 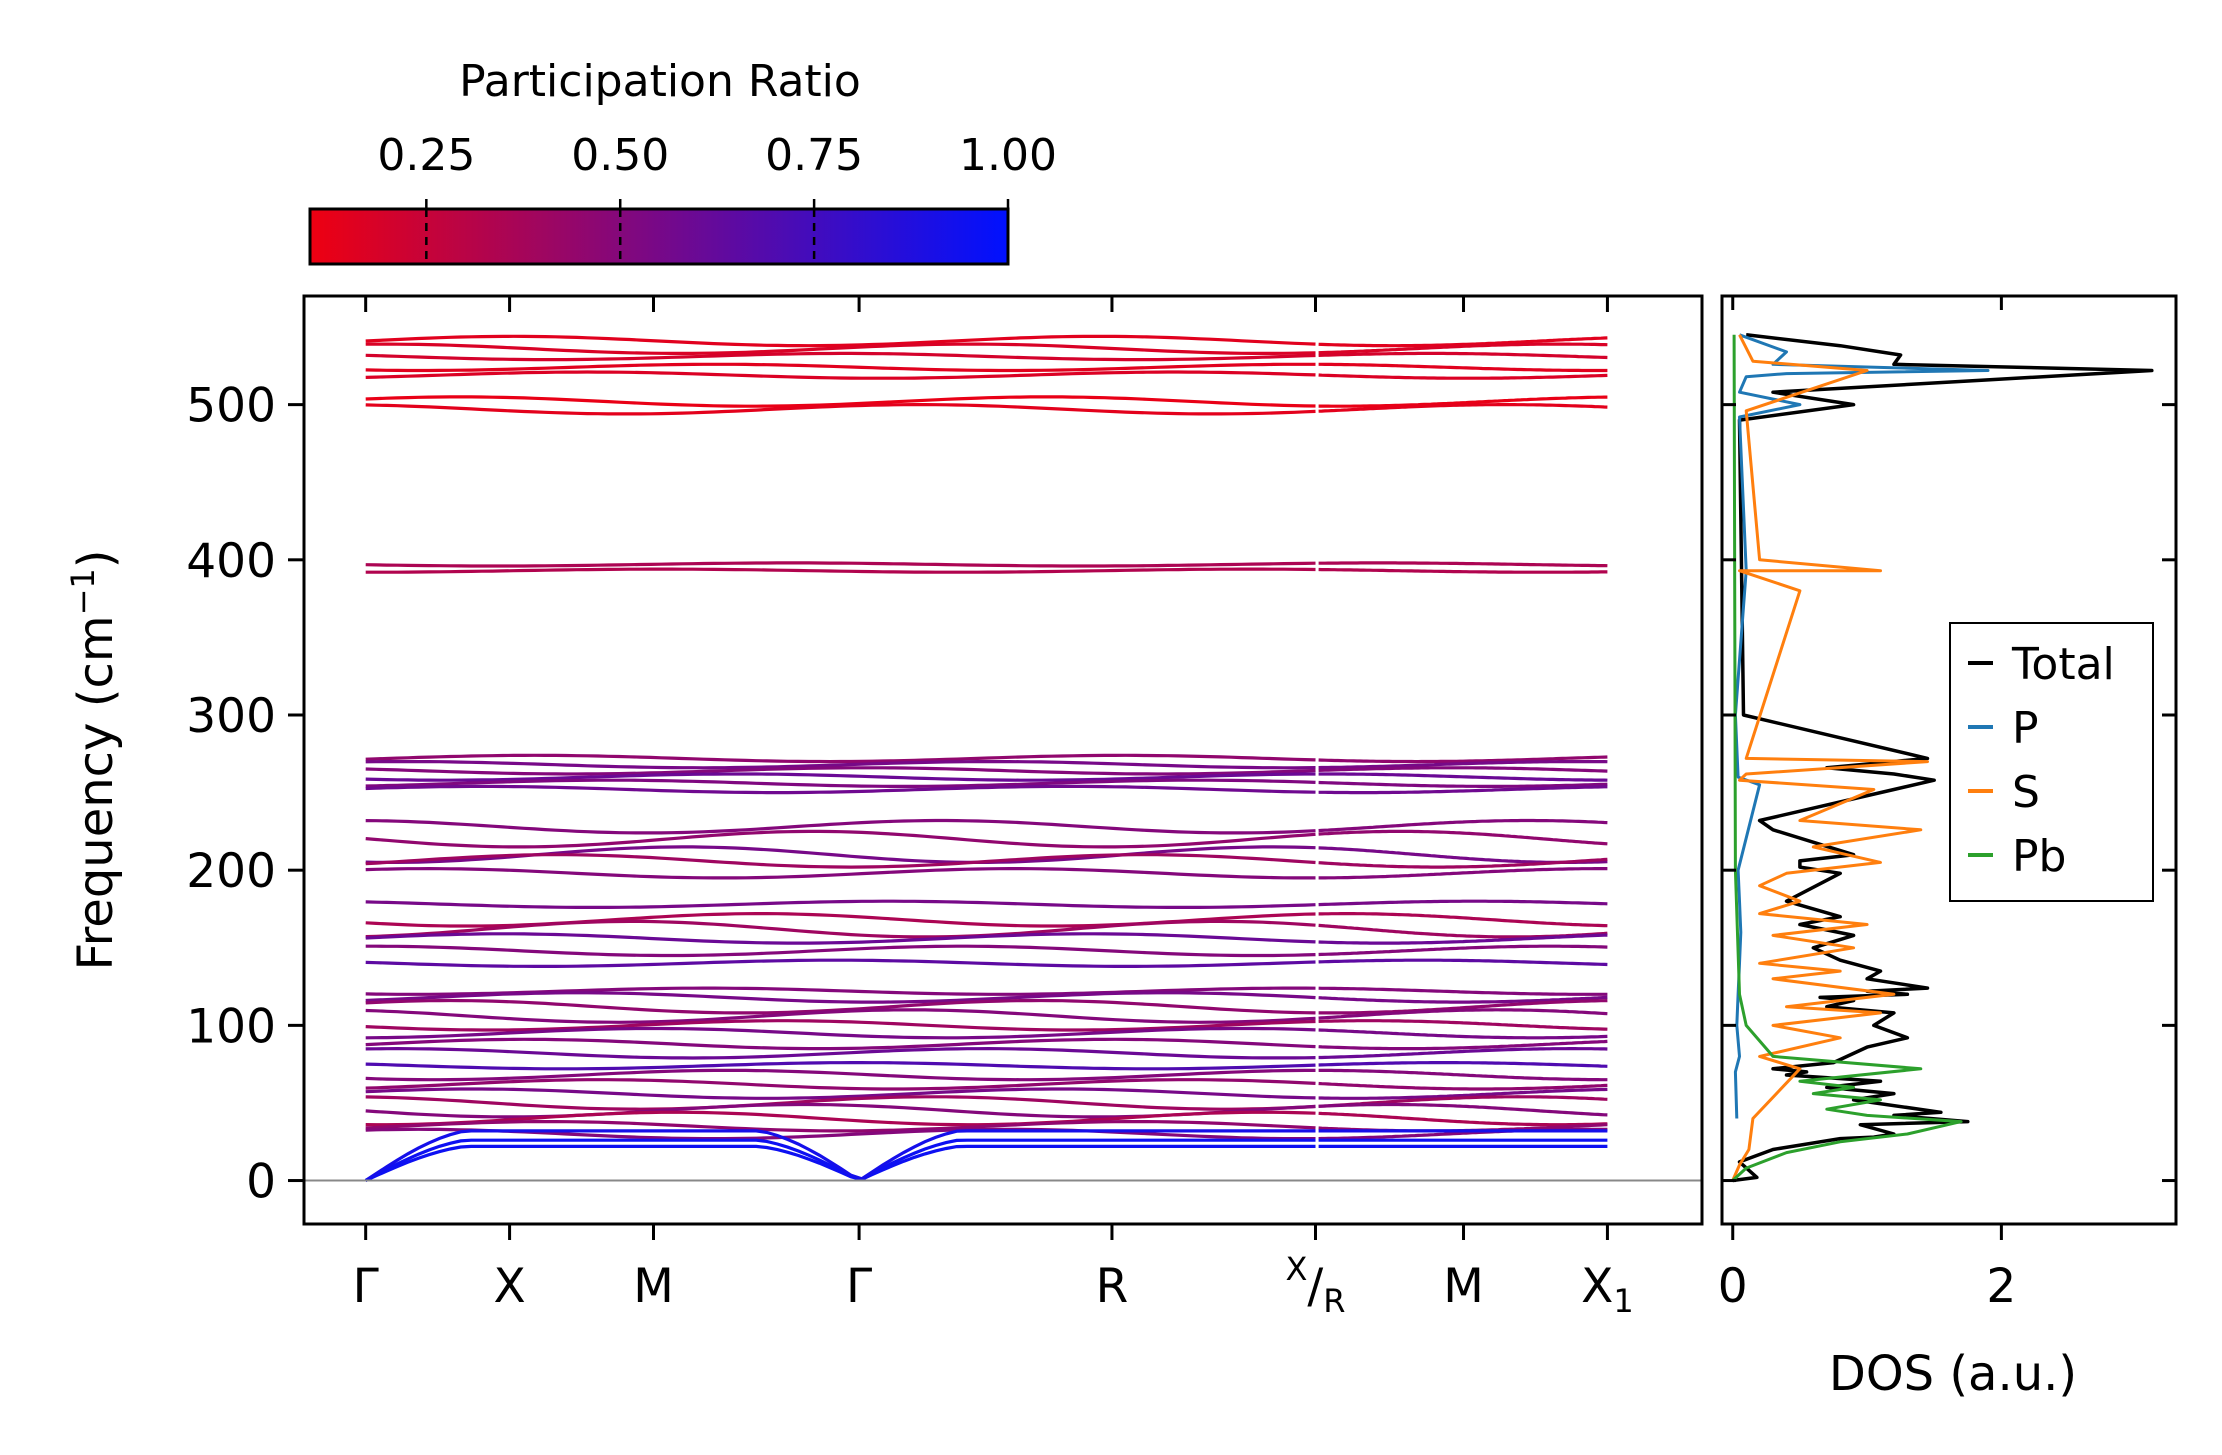 What do you see at coordinates (231, 871) in the screenshot?
I see `y-tick-label: 200` at bounding box center [231, 871].